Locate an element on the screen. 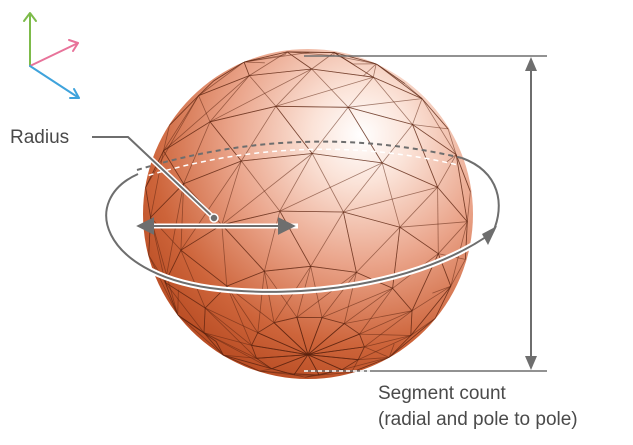 This screenshot has height=445, width=633. segment-count-label: Segment count is located at coordinates (442, 393).